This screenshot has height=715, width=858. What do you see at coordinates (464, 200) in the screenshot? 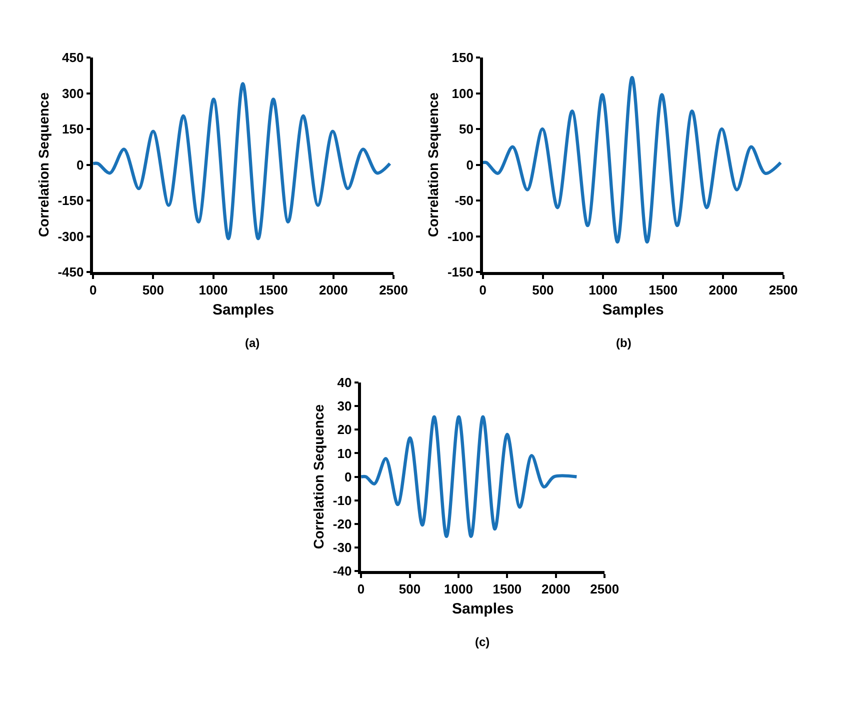
I see `y-tick-label: -50` at bounding box center [464, 200].